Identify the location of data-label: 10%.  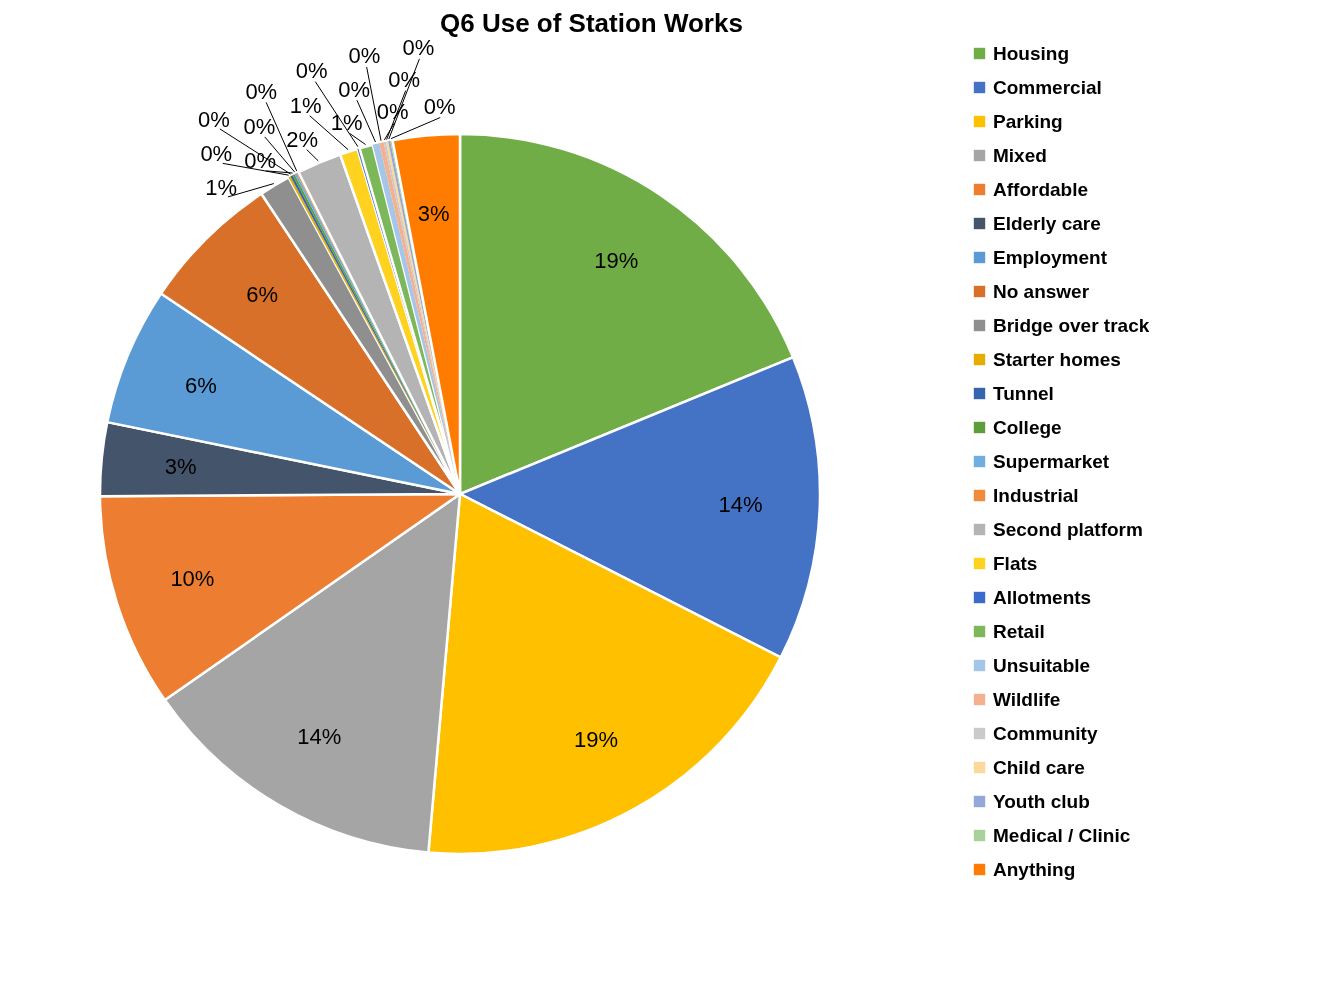
(192, 579).